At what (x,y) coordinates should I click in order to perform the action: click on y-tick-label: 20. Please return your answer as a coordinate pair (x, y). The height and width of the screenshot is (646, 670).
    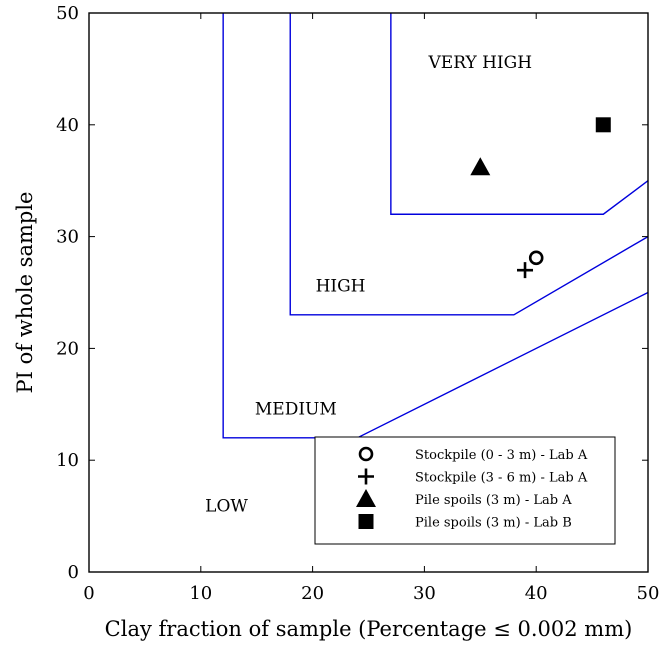
    Looking at the image, I should click on (67, 348).